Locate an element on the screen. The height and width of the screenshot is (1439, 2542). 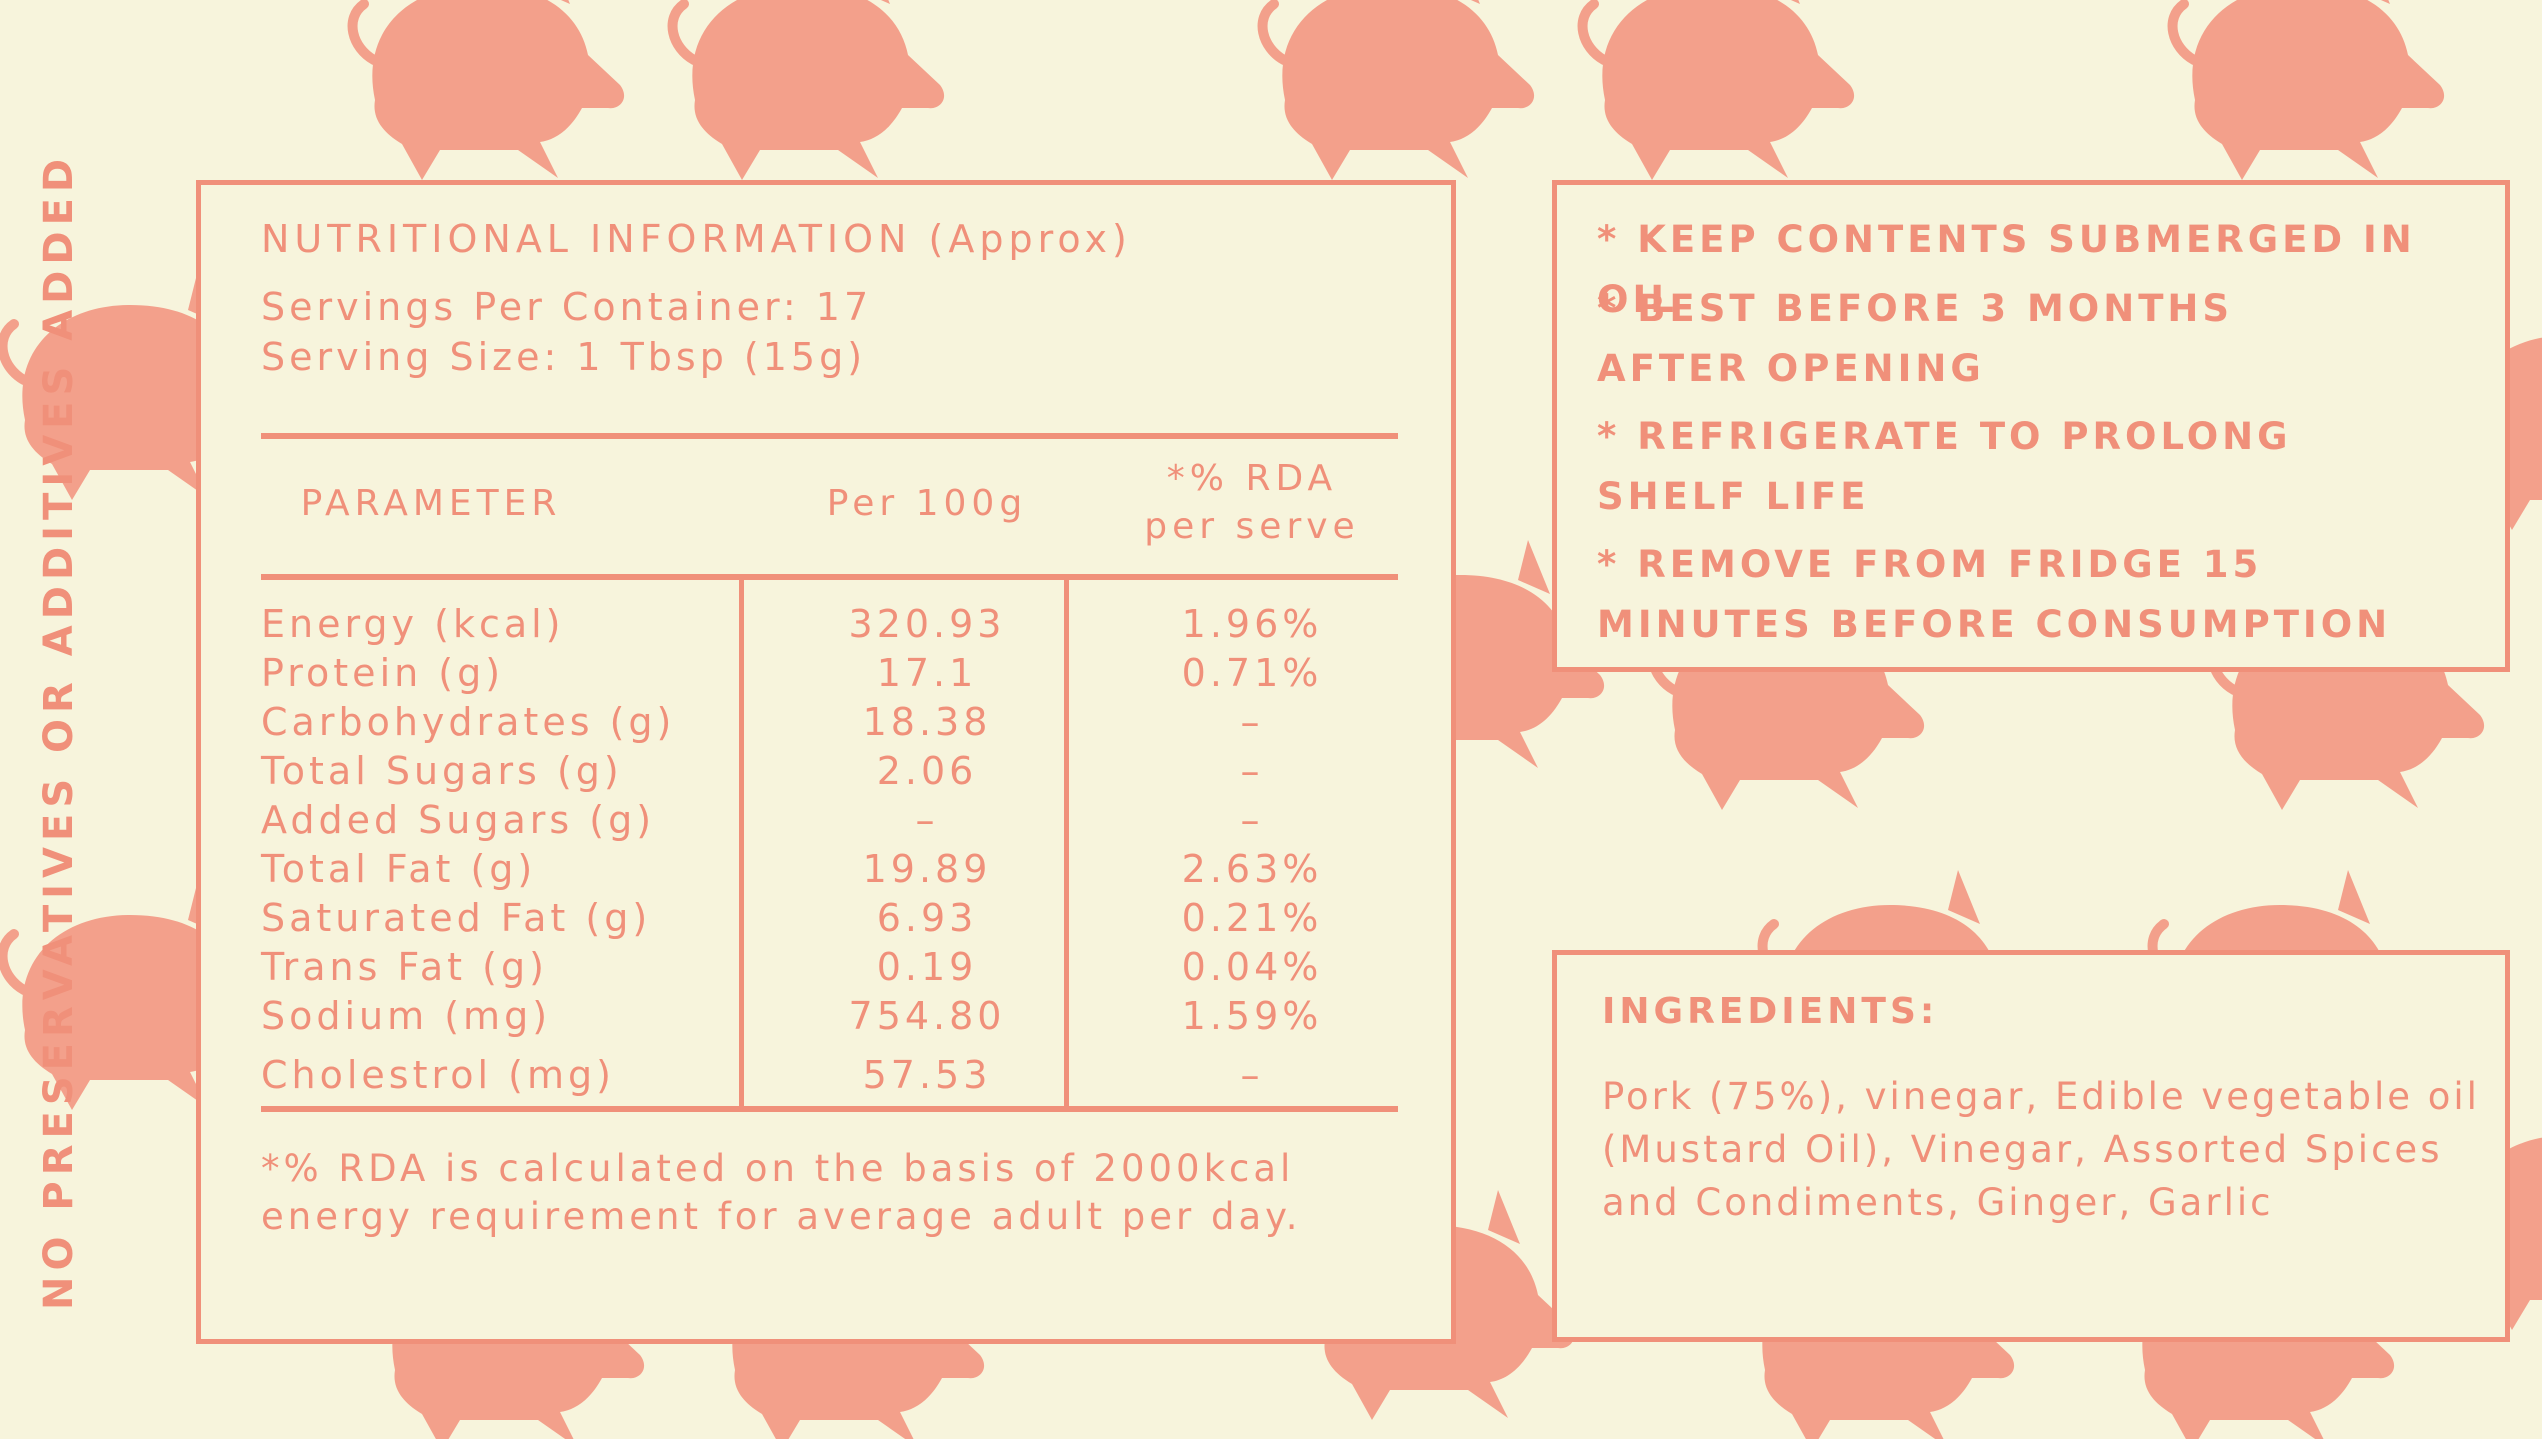
row-rda: 1.59% is located at coordinates (1252, 1016).